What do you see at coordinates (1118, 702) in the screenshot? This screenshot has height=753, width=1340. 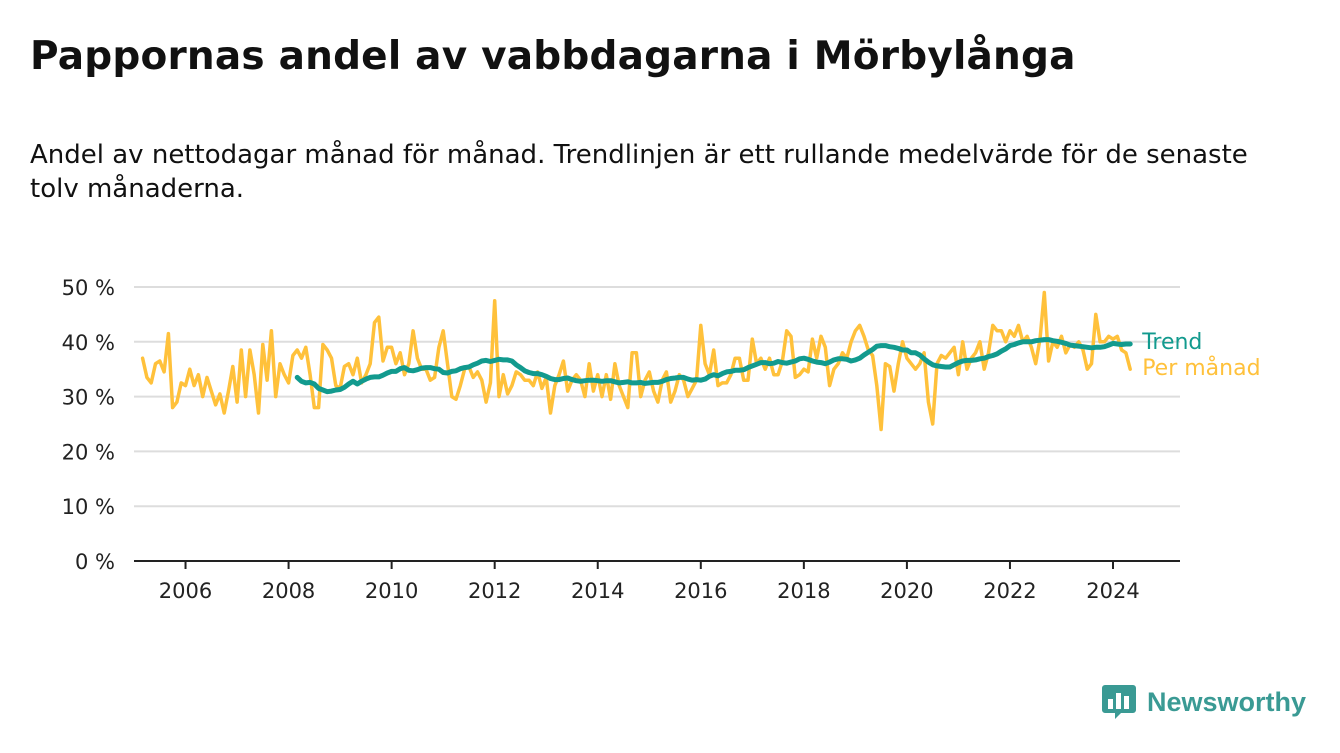 I see `newsworthy-logo-icon` at bounding box center [1118, 702].